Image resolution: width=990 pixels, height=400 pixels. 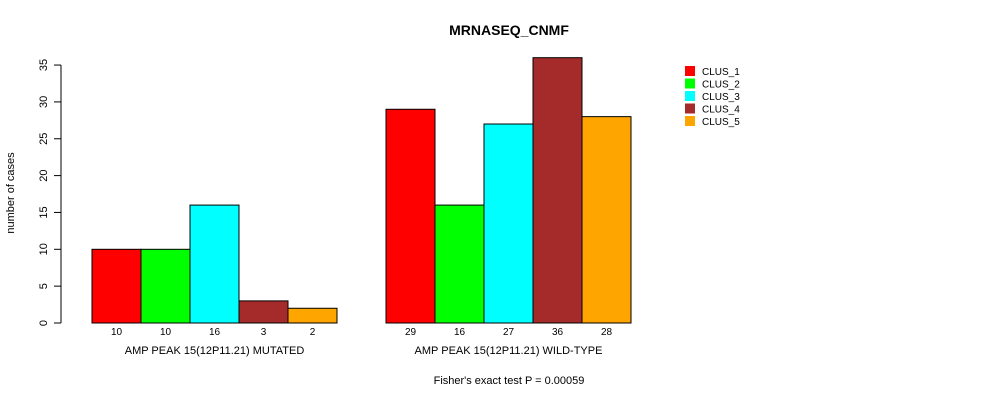 I want to click on bar-count-label: 2, so click(x=313, y=332).